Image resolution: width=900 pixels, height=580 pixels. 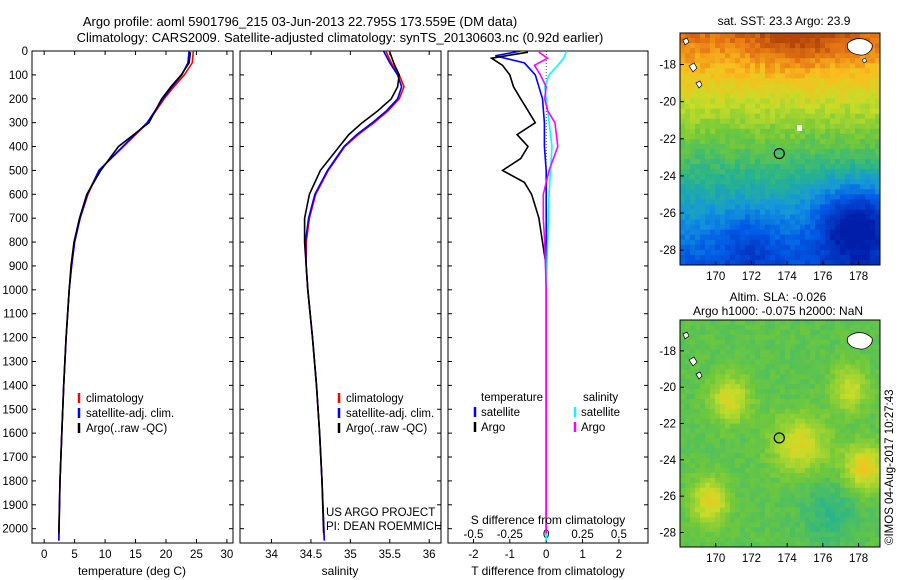 What do you see at coordinates (105, 555) in the screenshot?
I see `x-tick-label: 10` at bounding box center [105, 555].